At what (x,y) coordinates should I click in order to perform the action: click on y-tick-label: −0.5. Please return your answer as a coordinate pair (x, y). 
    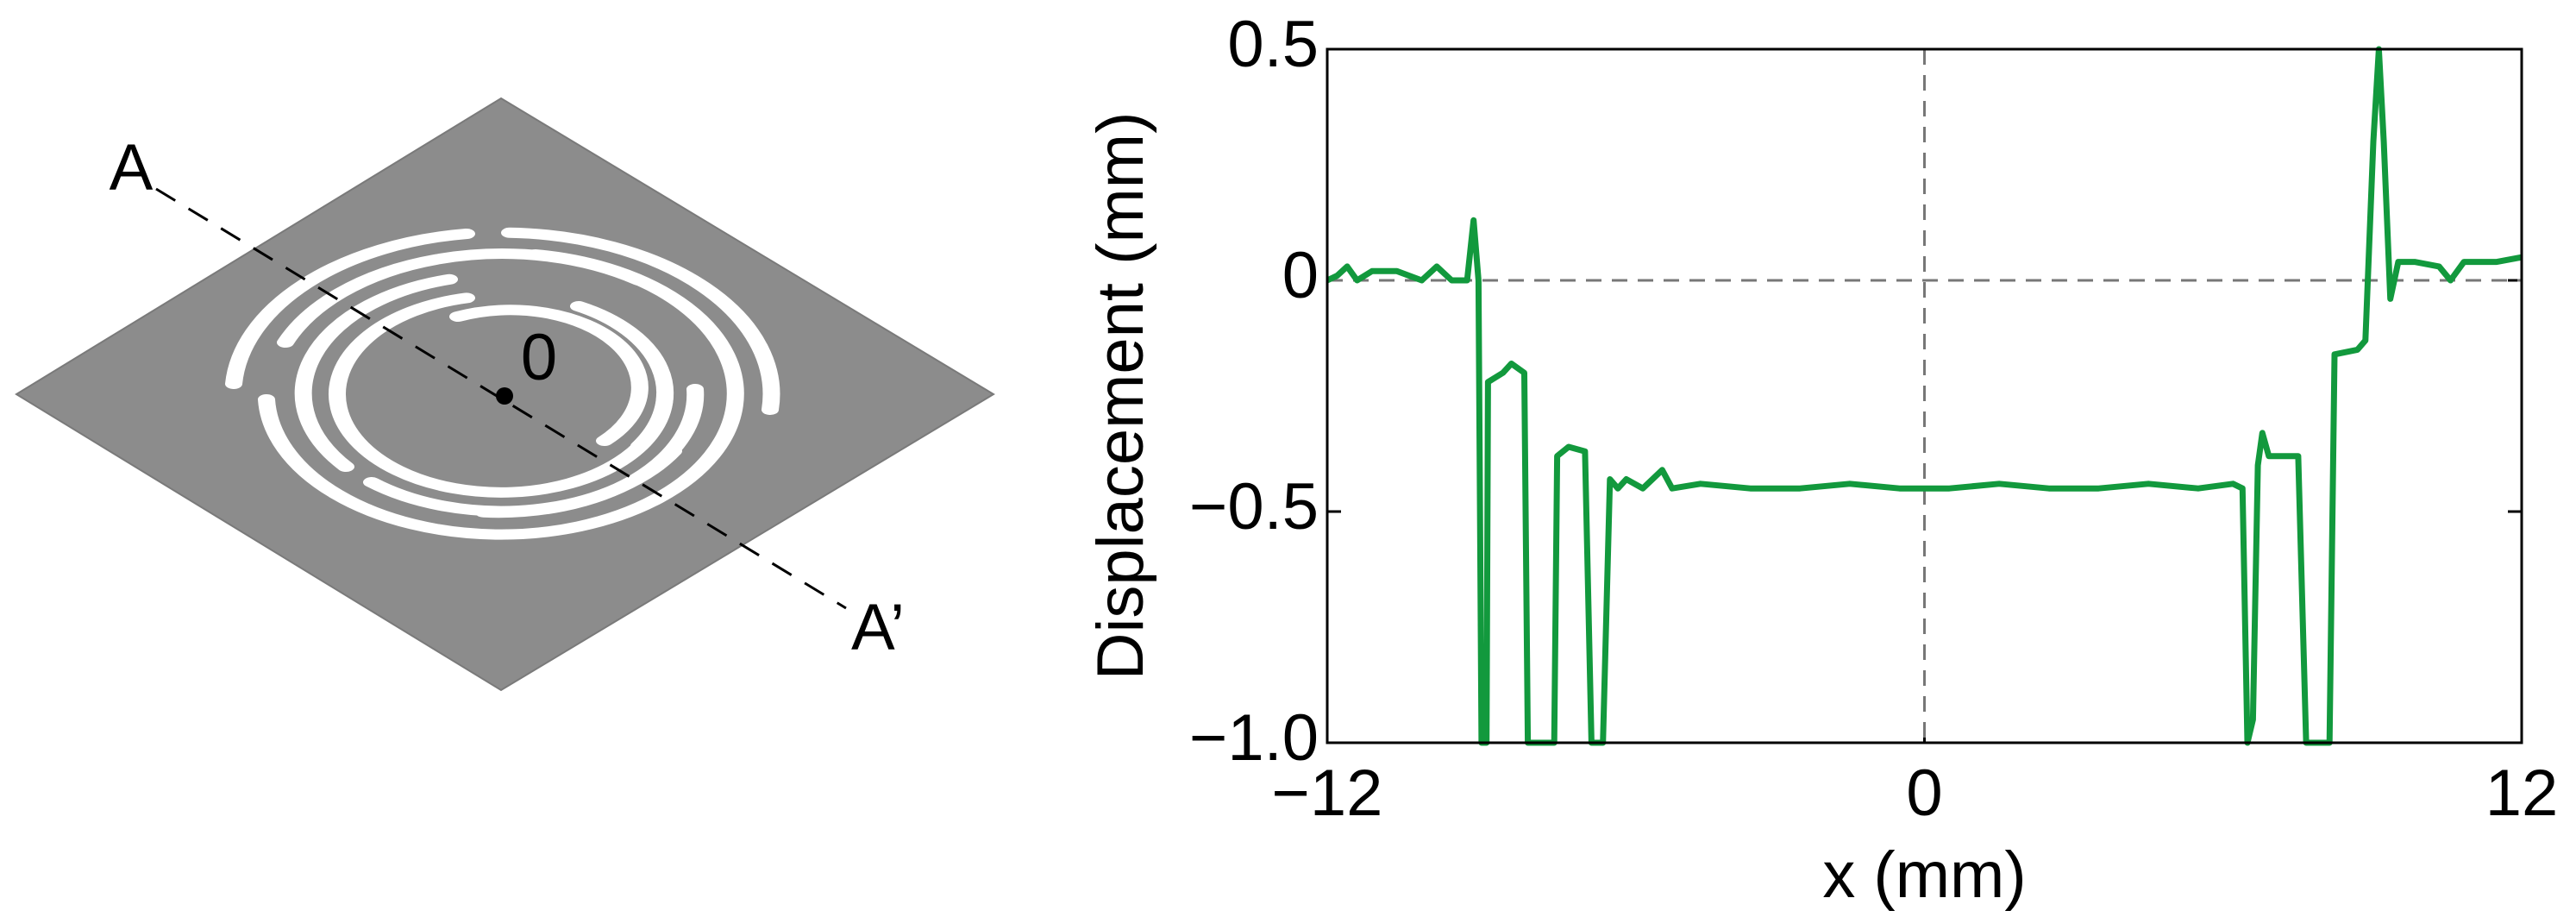
    Looking at the image, I should click on (1254, 506).